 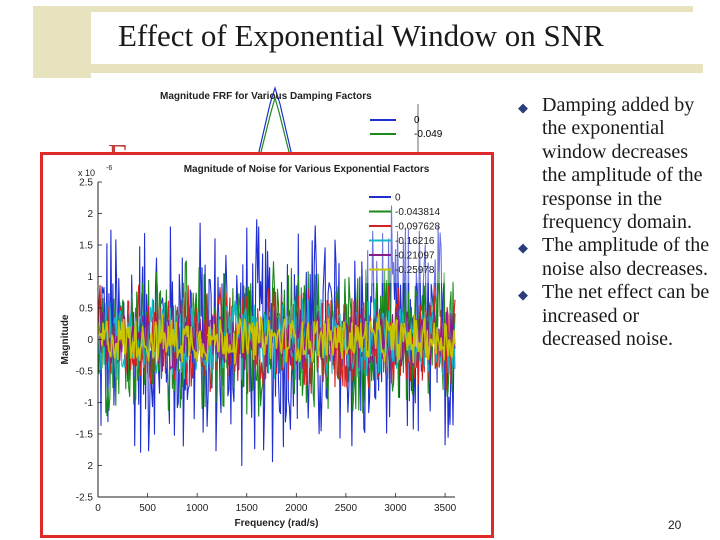 What do you see at coordinates (65, 339) in the screenshot?
I see `y-axis-label: Magnitude` at bounding box center [65, 339].